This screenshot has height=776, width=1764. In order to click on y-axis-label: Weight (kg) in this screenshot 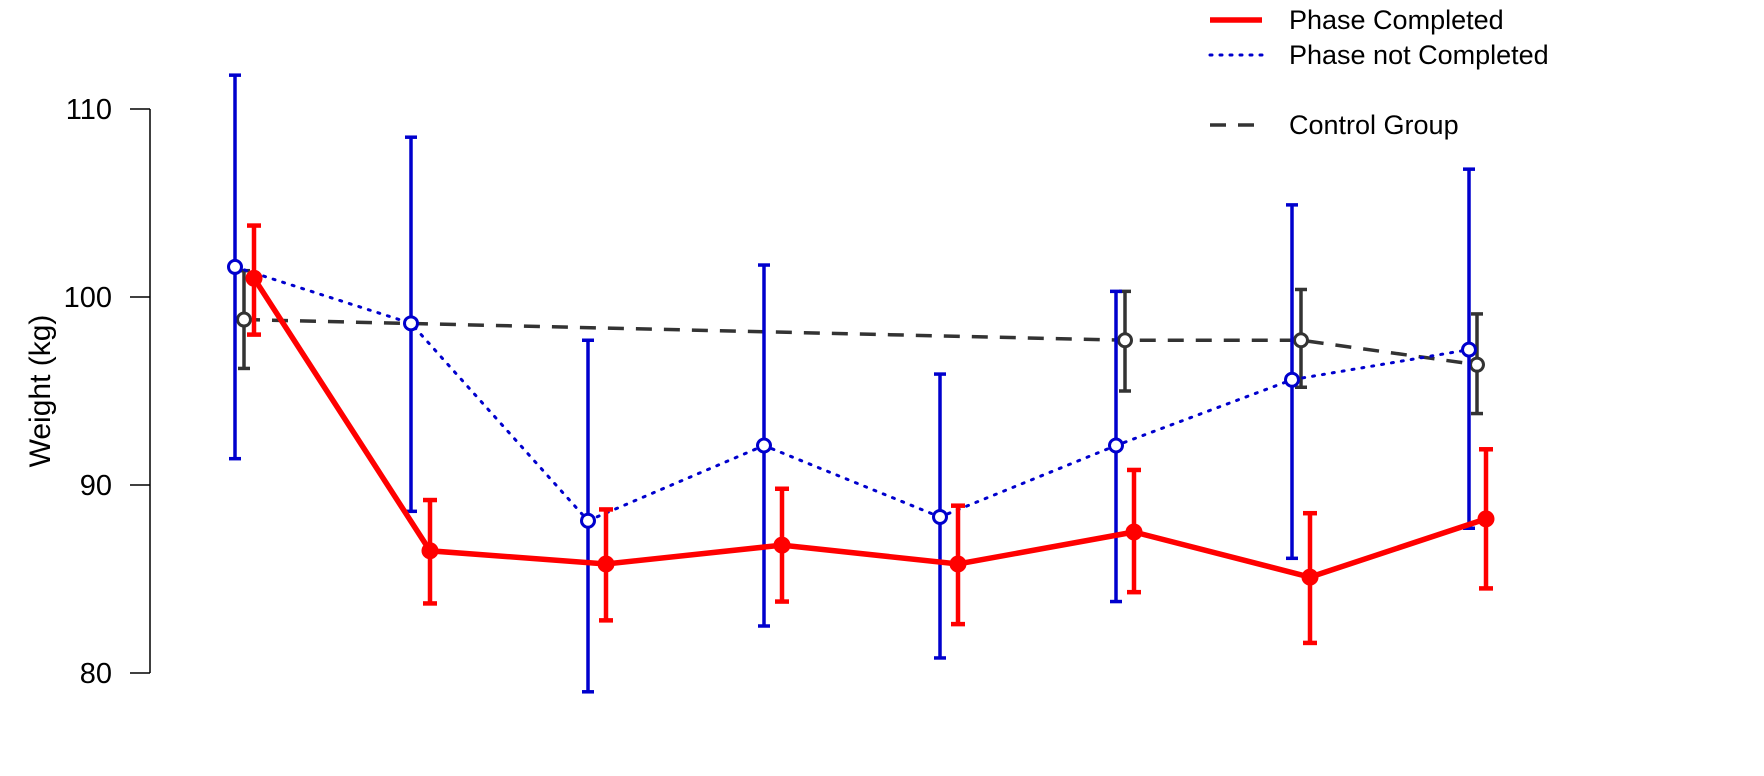, I will do `click(40, 391)`.